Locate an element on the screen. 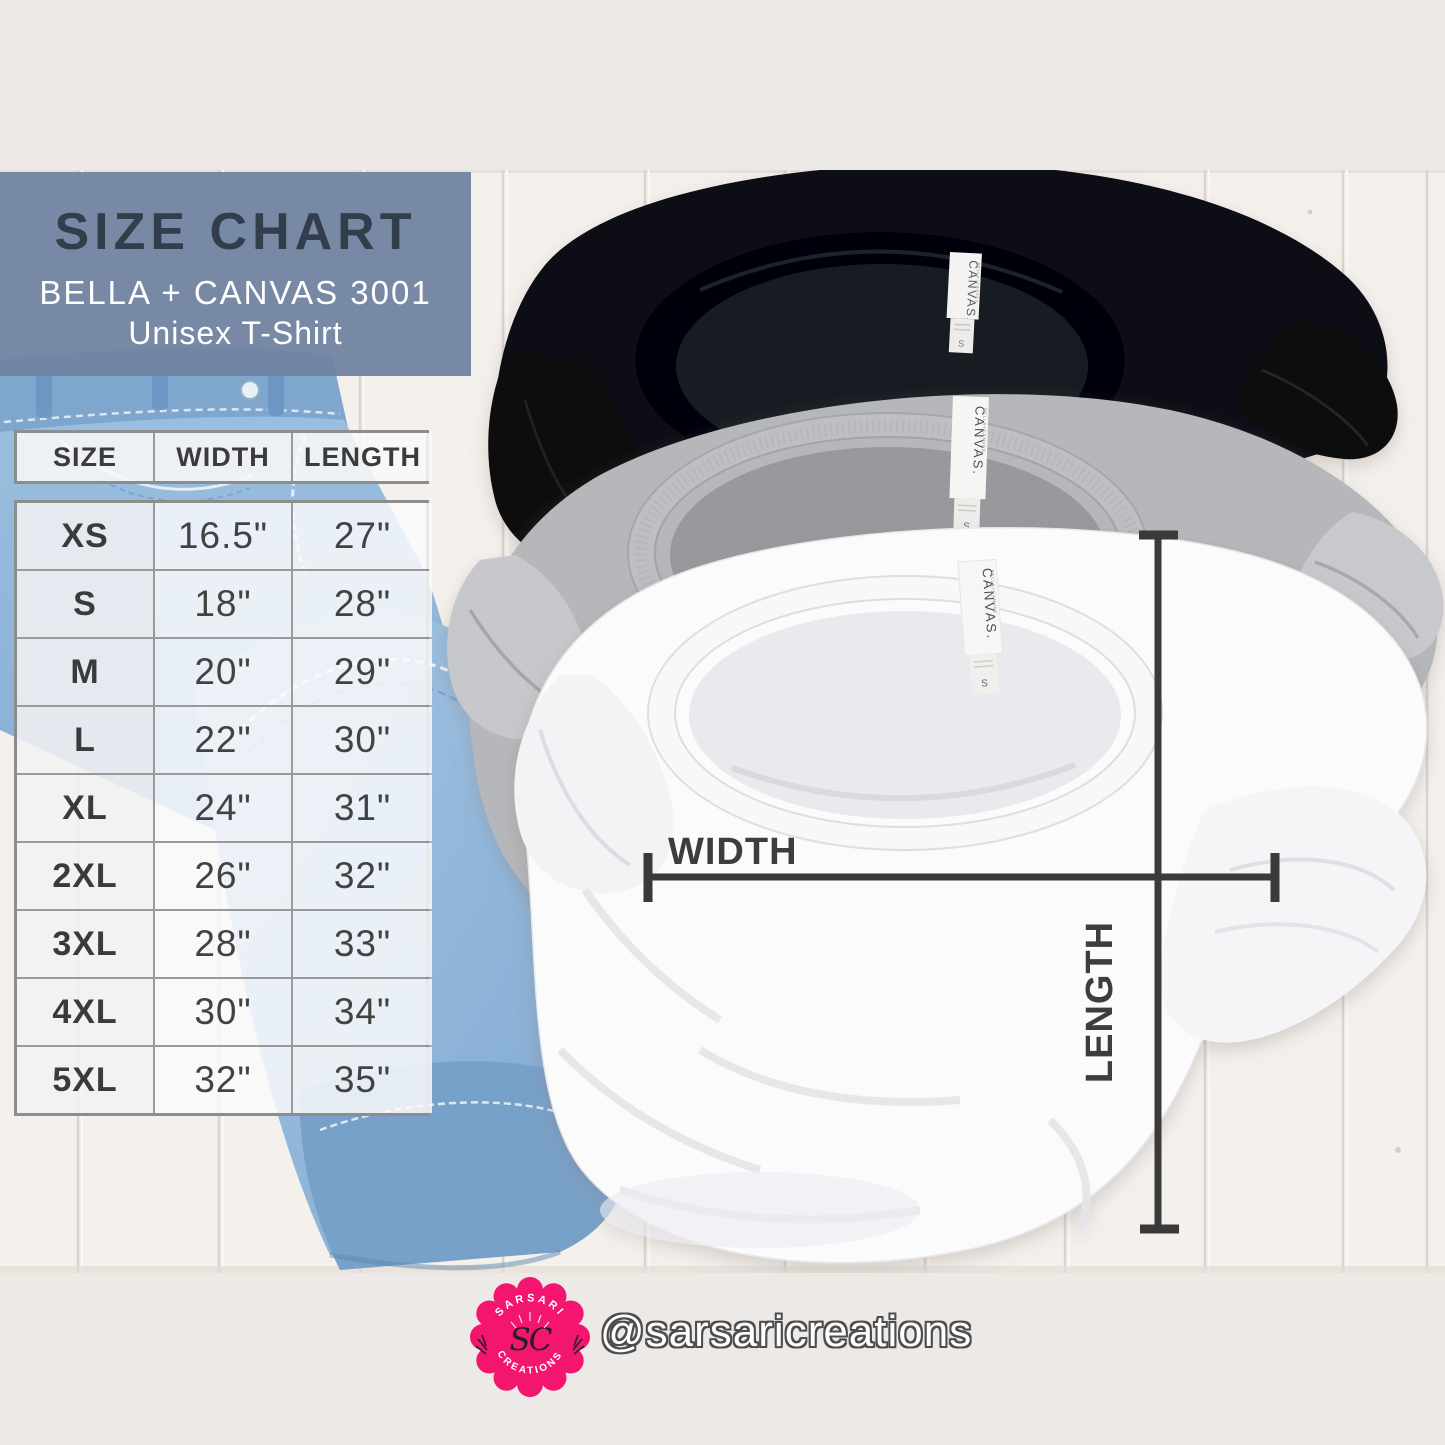 The height and width of the screenshot is (1445, 1445). width-label: WIDTH is located at coordinates (733, 852).